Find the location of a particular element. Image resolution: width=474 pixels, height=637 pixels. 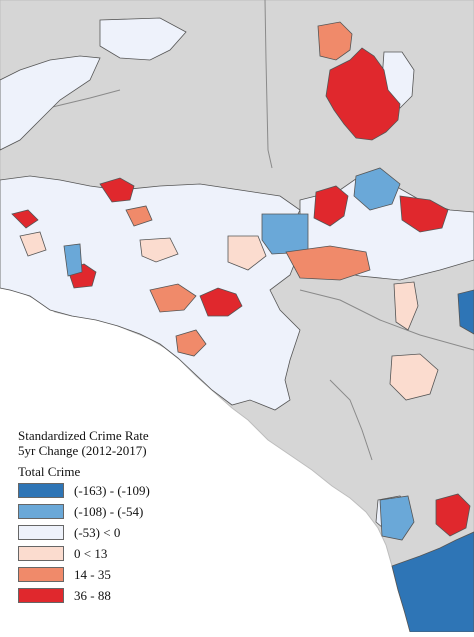

region-se-red is located at coordinates (453, 515).